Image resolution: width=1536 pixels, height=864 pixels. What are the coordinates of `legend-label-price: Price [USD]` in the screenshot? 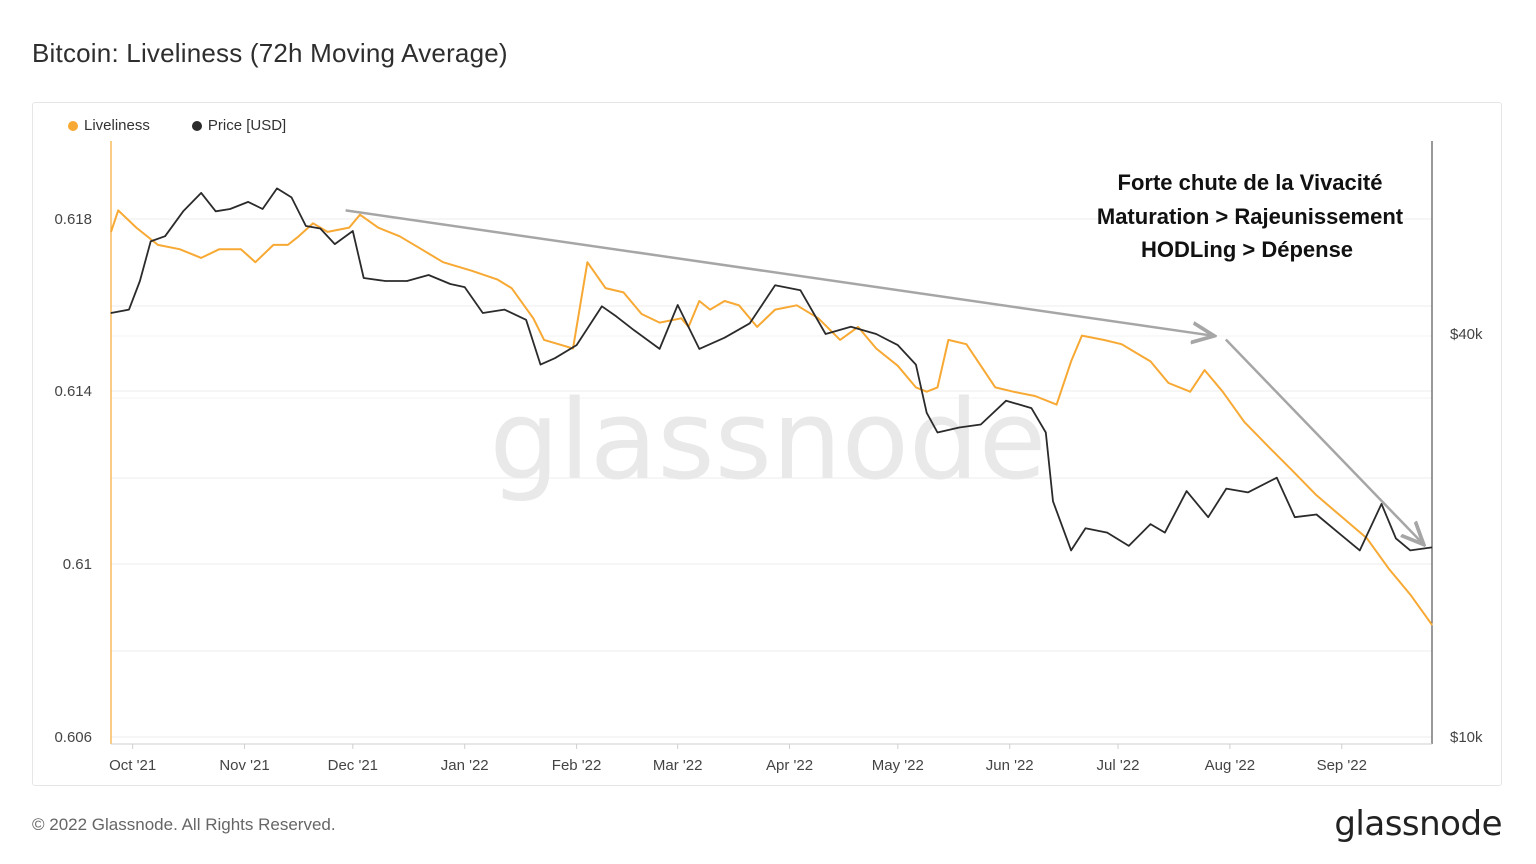 It's located at (247, 125).